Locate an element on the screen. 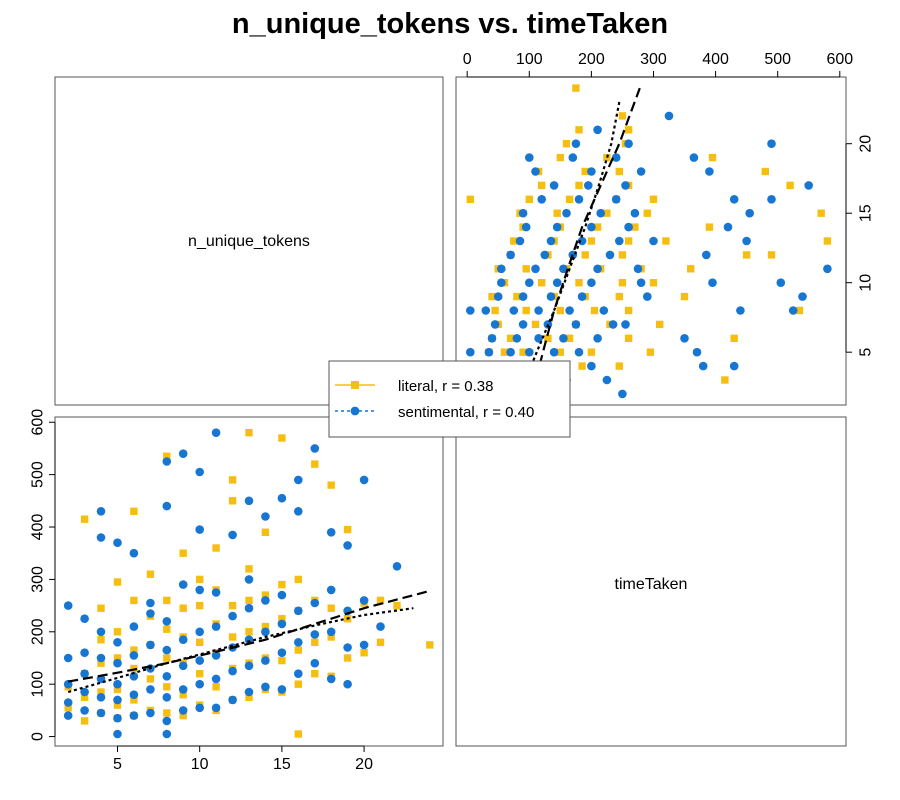 The image size is (900, 800). x-tick-label-top: 200 is located at coordinates (591, 59).